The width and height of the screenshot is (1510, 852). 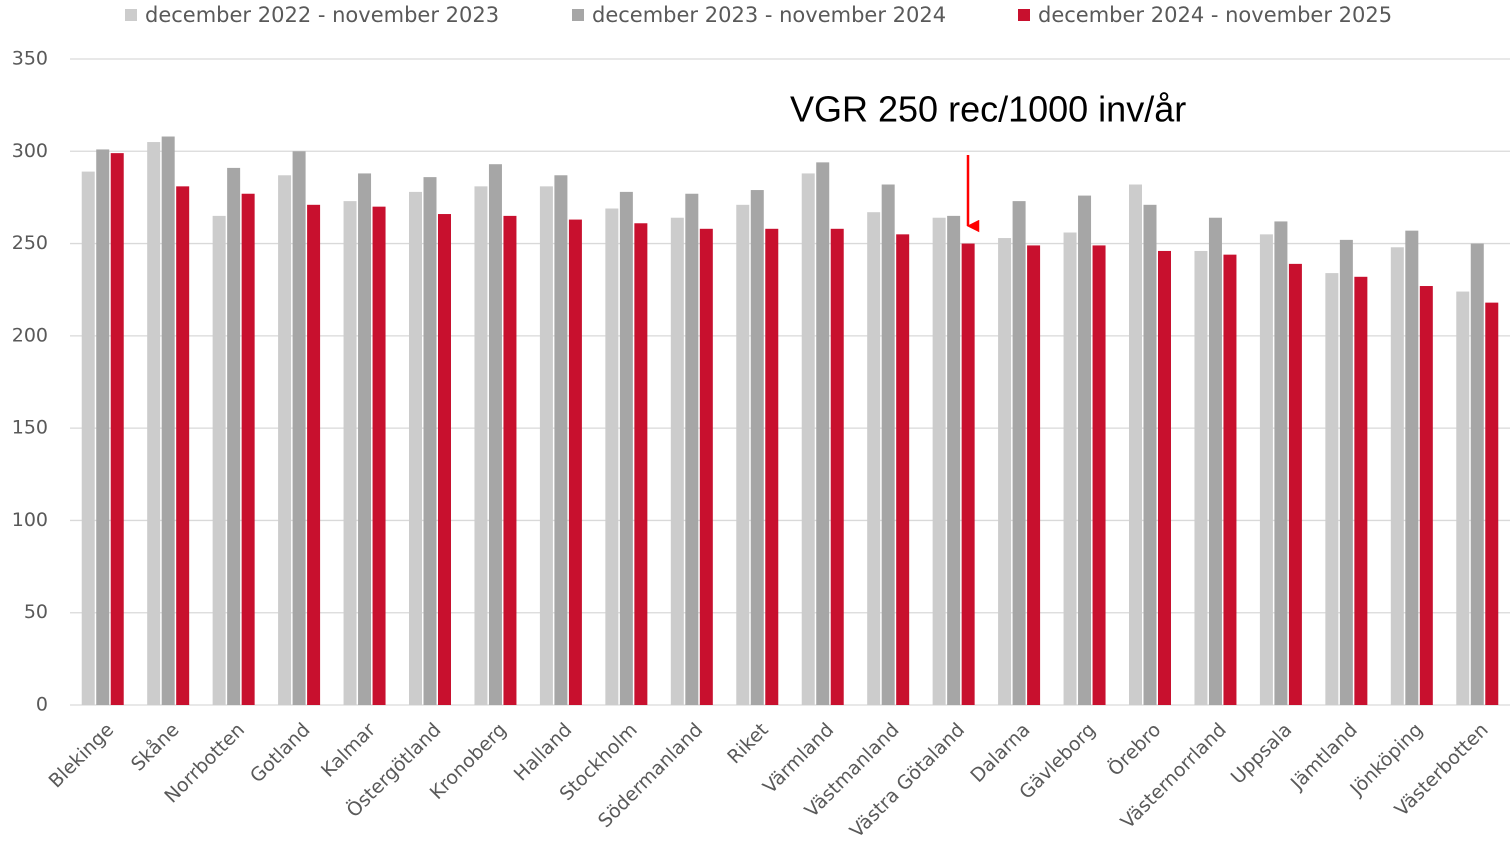 What do you see at coordinates (154, 746) in the screenshot?
I see `x-tick-label: Skåne` at bounding box center [154, 746].